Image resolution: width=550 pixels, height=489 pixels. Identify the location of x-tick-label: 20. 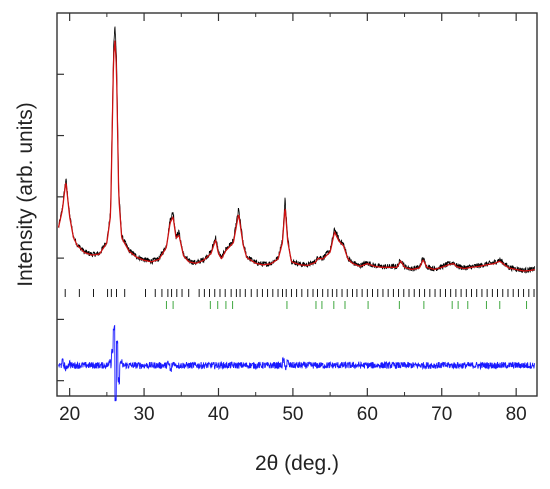
(69, 414).